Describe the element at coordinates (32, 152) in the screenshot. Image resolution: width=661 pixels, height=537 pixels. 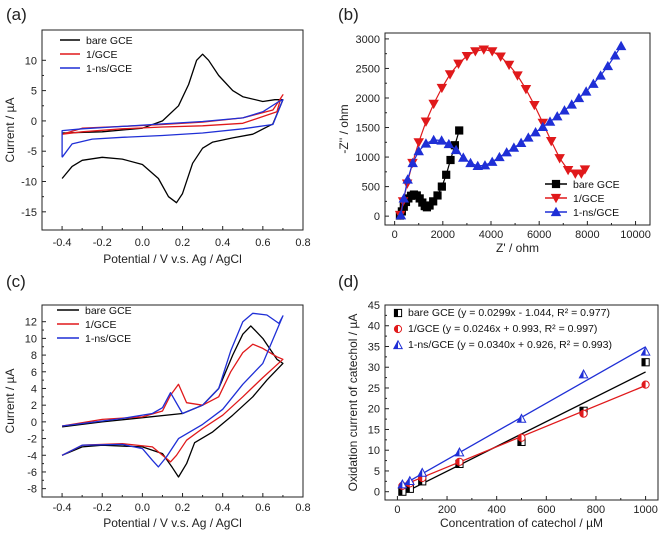
I see `y-tick-label: -5` at that location.